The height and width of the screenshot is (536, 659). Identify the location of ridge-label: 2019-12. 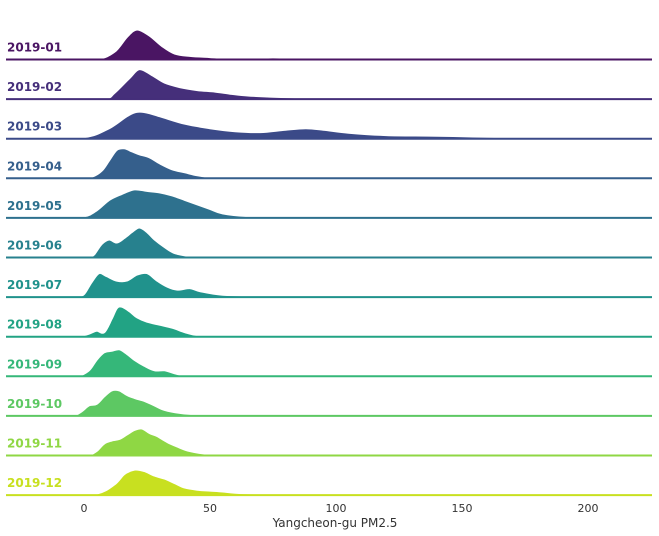
(34, 483).